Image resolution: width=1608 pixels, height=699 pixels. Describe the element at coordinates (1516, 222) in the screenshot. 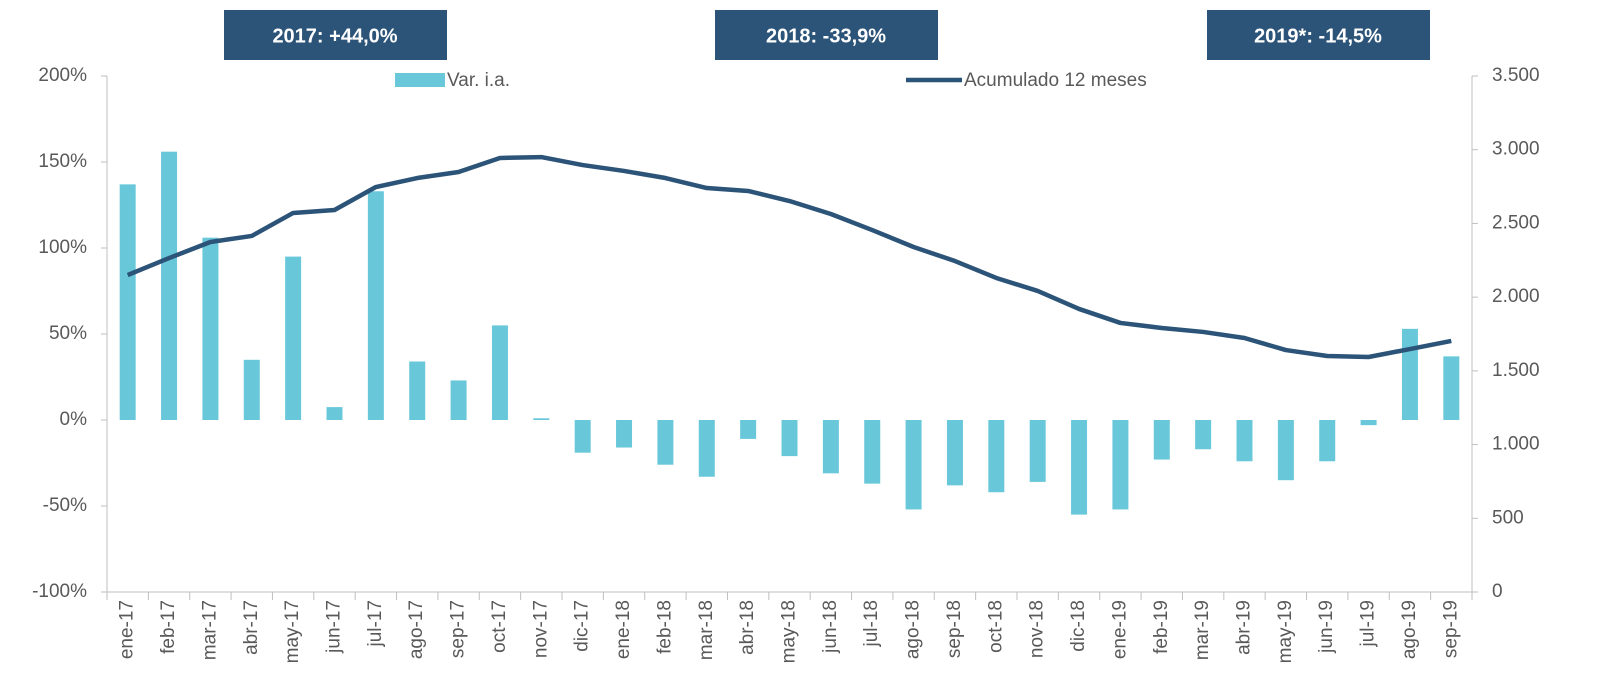

I see `y2-tick-label: 2.500` at that location.